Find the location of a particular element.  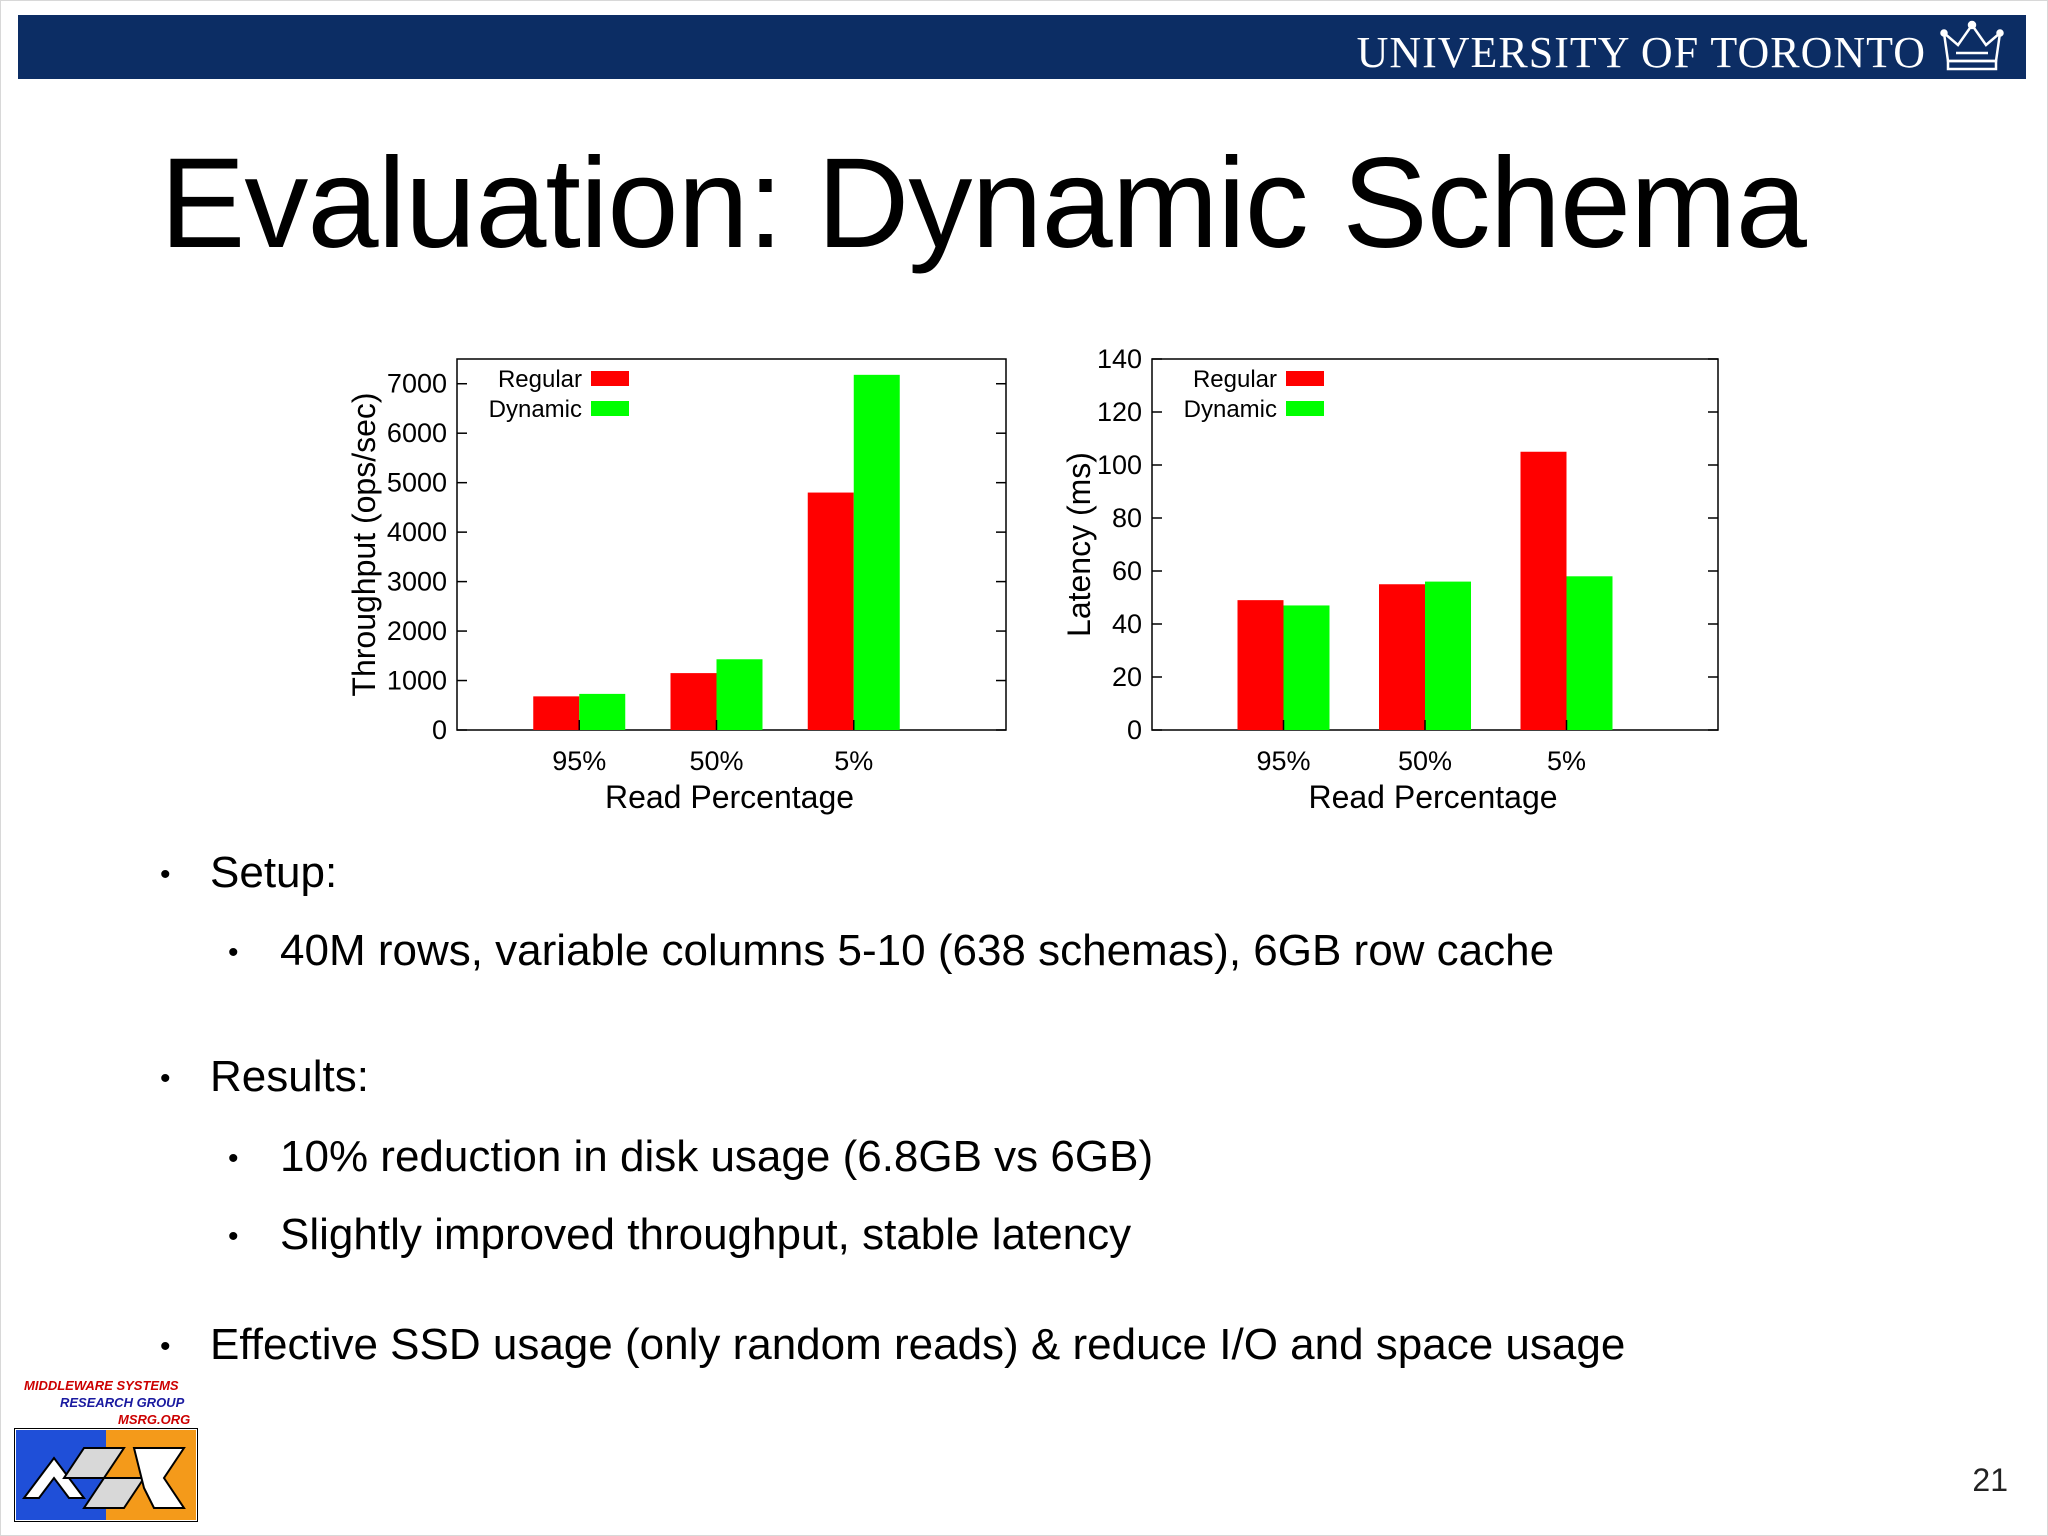

chart-1-ytick-label: 0 is located at coordinates (1134, 730).